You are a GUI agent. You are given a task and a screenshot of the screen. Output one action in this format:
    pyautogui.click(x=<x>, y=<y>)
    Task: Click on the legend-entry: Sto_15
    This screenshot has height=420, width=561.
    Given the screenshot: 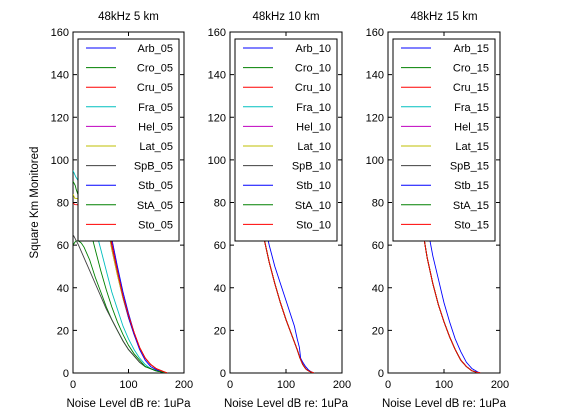 What is the action you would take?
    pyautogui.click(x=471, y=225)
    